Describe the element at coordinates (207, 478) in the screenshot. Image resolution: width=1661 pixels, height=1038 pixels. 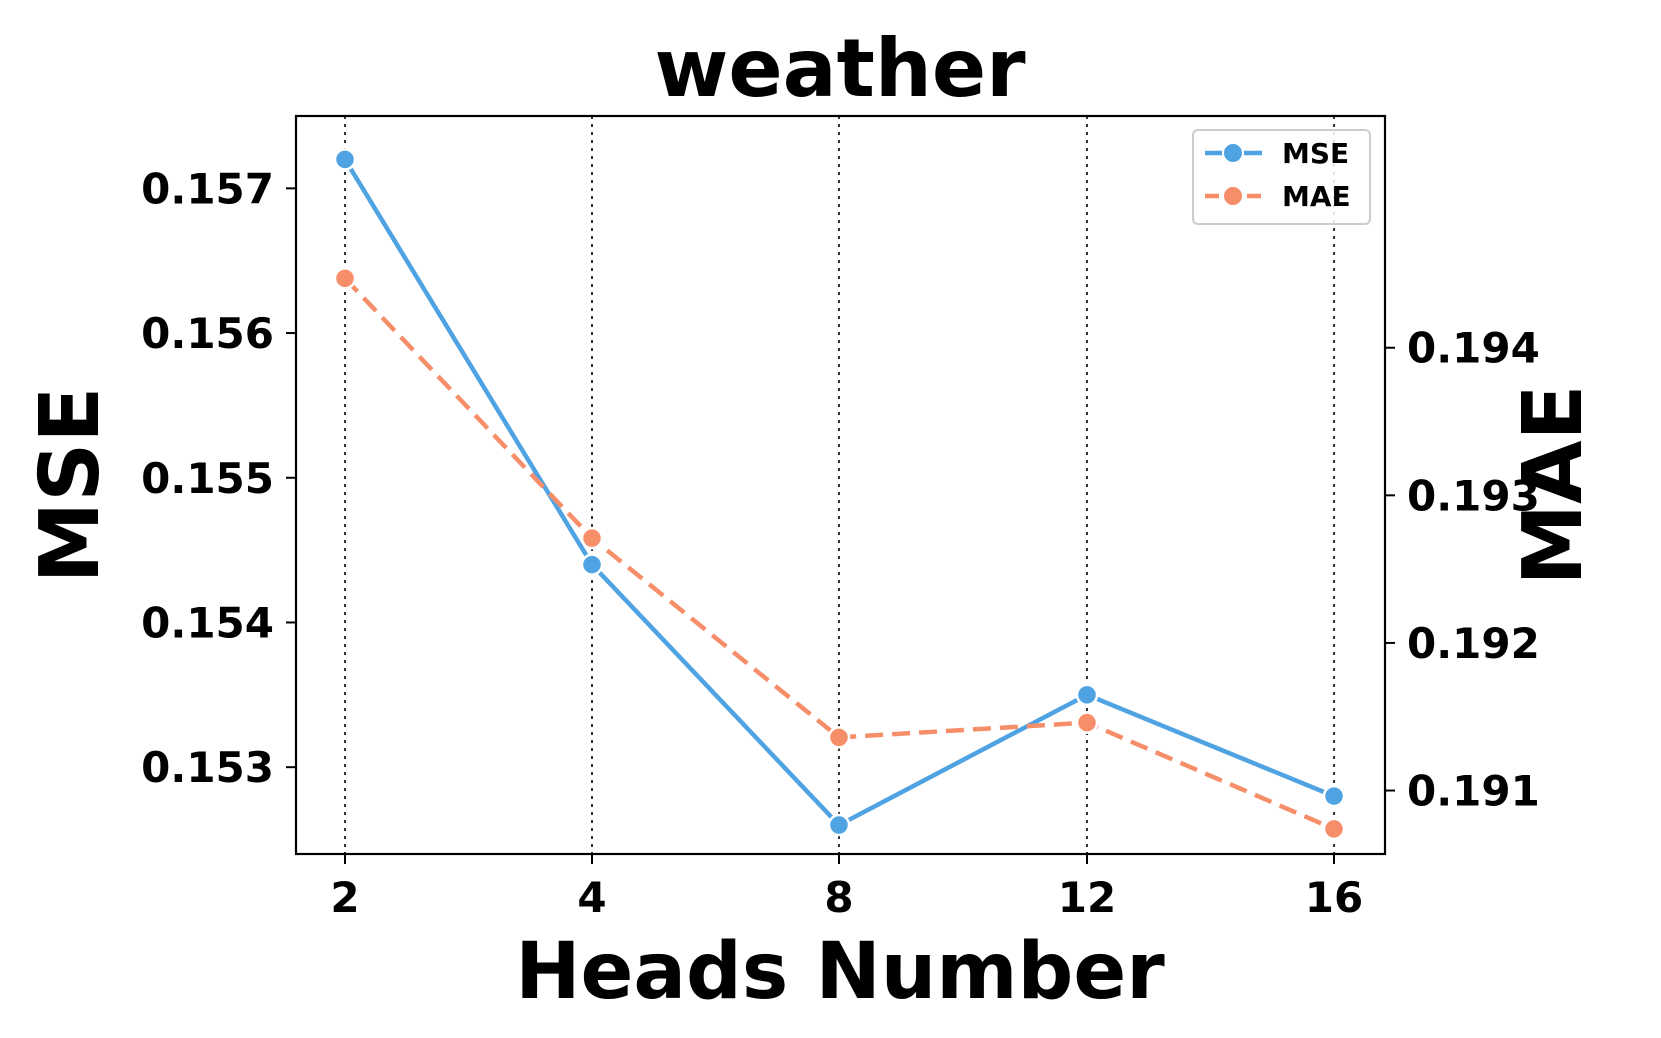
I see `y-tick-label: 0.155` at that location.